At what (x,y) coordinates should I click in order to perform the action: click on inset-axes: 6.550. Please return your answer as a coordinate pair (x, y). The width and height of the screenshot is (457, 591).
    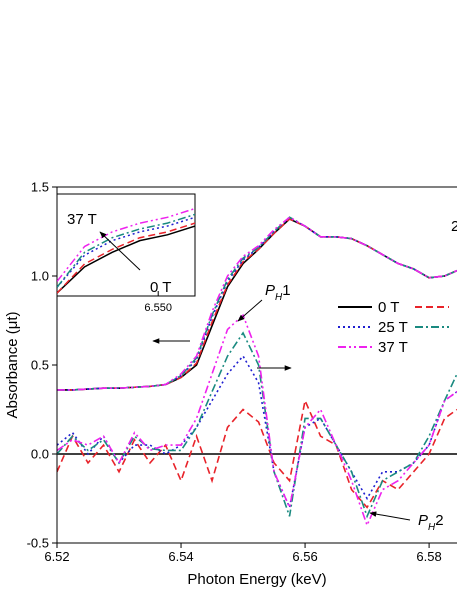
    Looking at the image, I should click on (158, 302).